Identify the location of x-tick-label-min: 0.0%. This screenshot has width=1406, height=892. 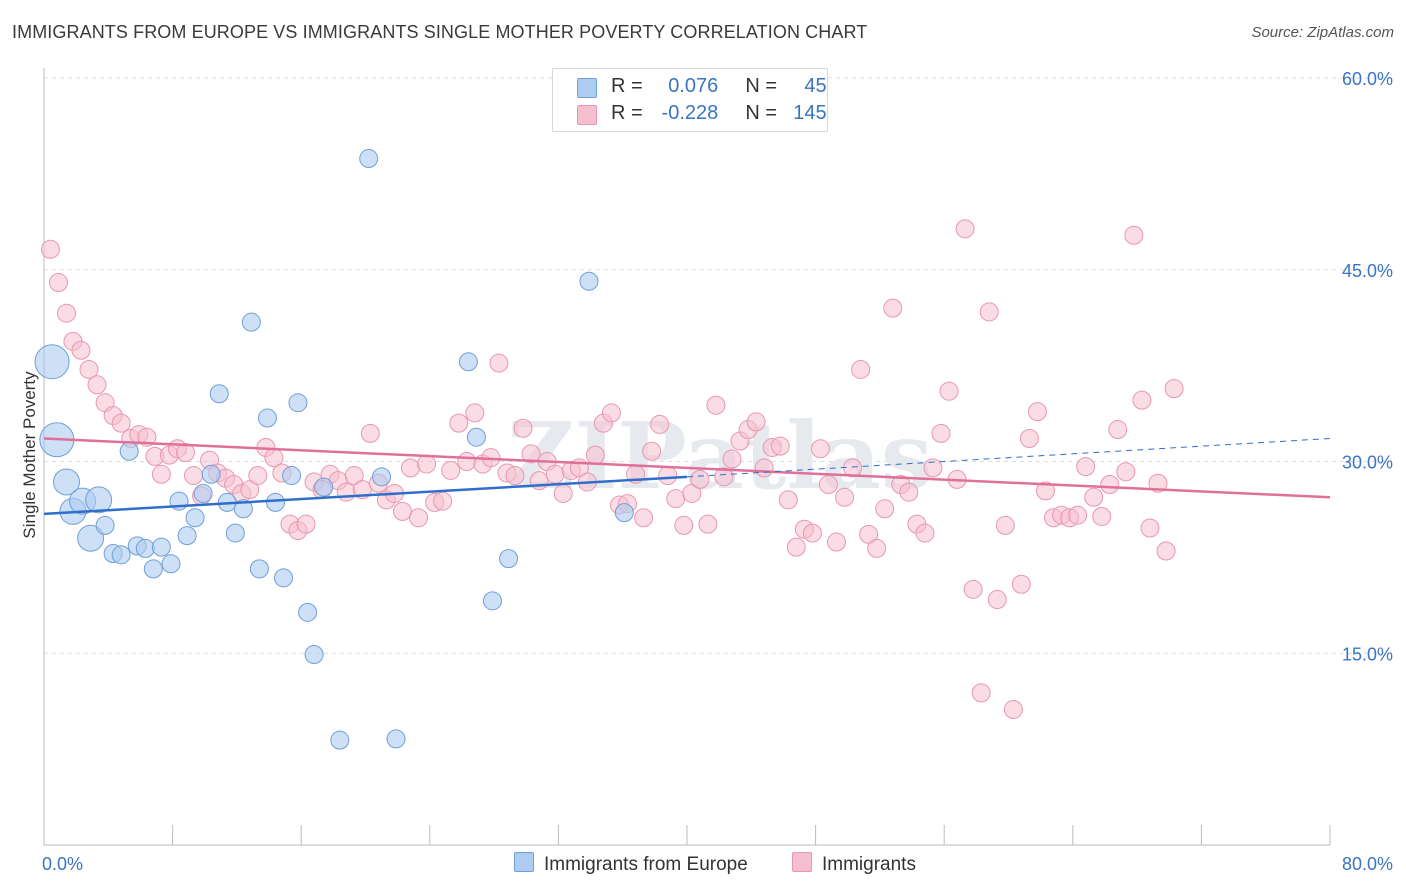
(62, 864).